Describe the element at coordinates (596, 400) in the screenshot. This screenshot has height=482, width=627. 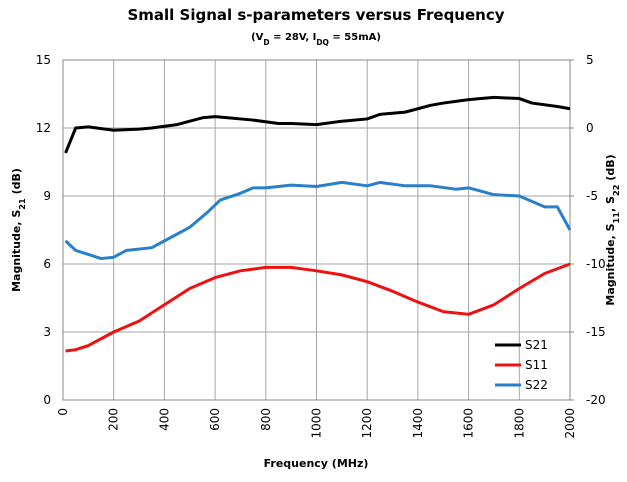
I see `y2-tick-label: -20` at that location.